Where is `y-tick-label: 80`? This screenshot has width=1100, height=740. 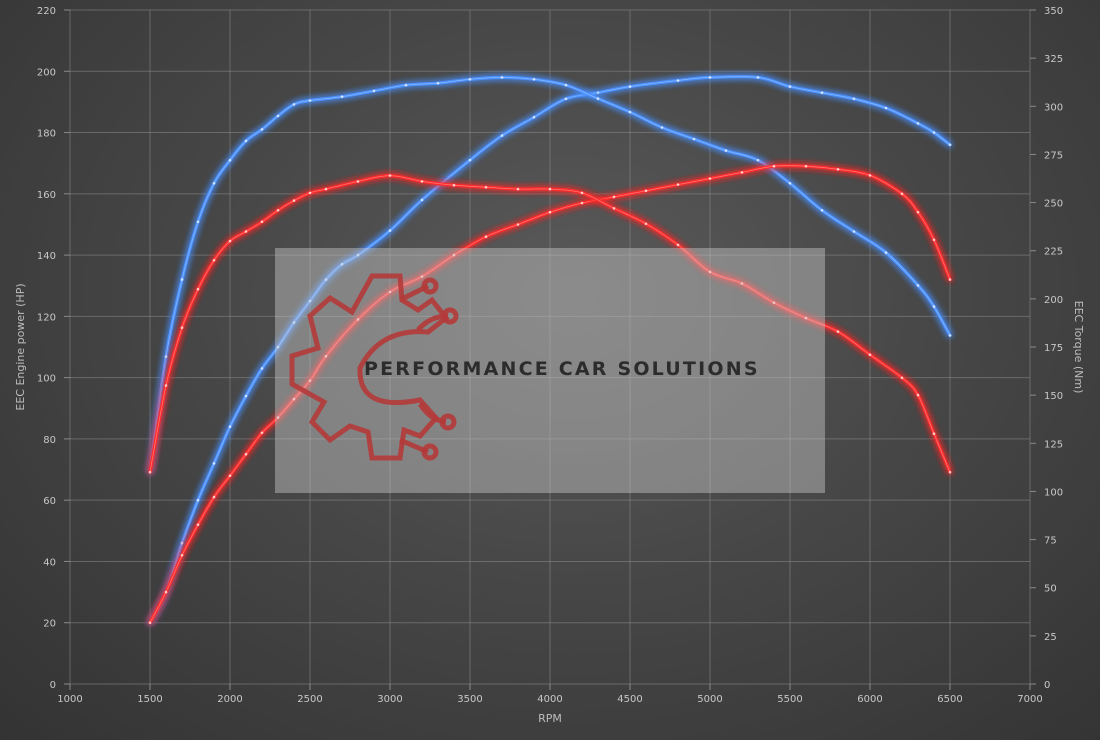
y-tick-label: 80 is located at coordinates (49, 440).